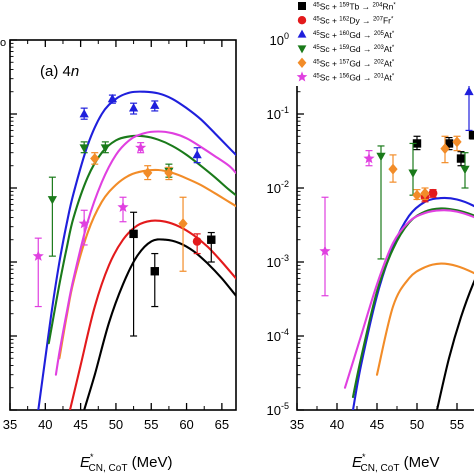 The width and height of the screenshot is (474, 474). I want to click on panel-b-curve-star, so click(408, 299).